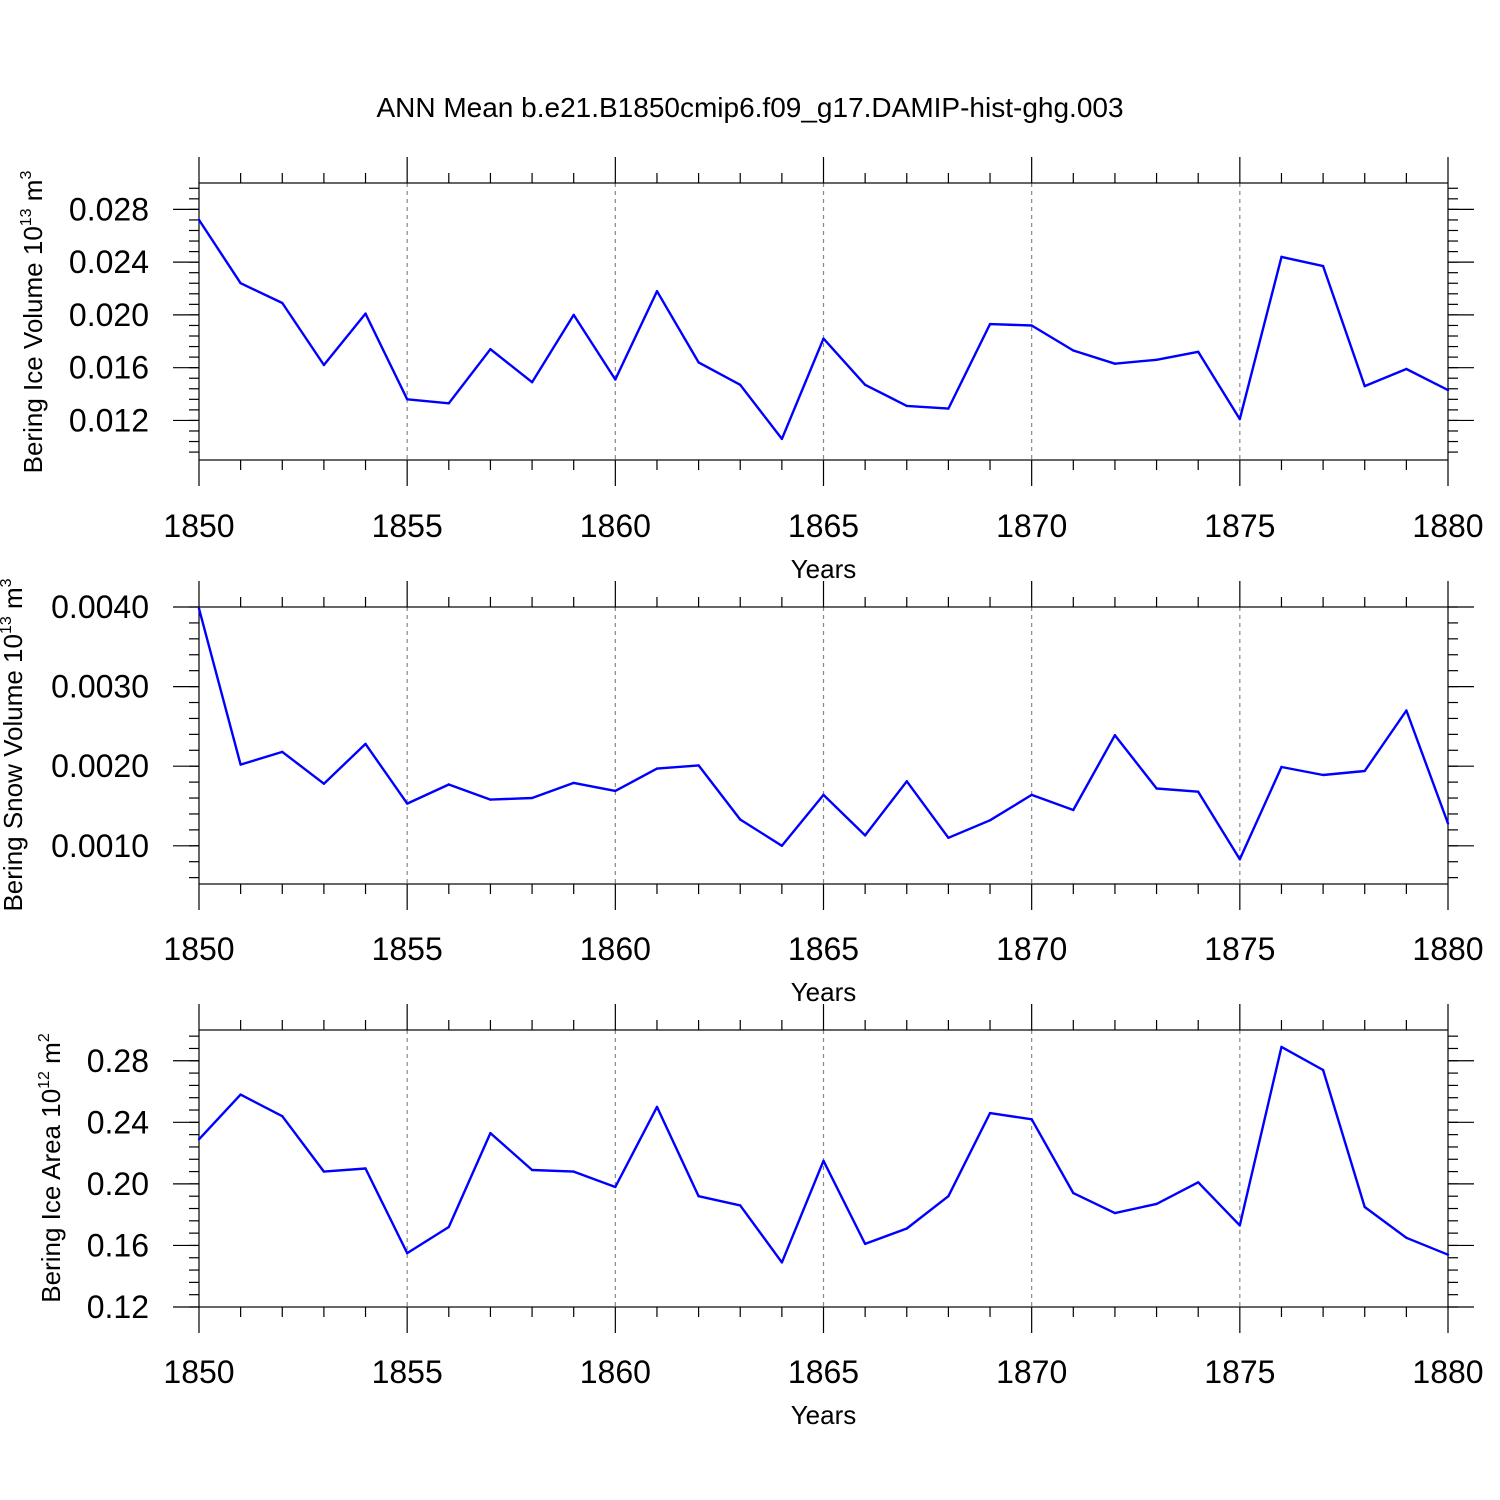 The width and height of the screenshot is (1500, 1500). I want to click on y-tick-label-1: 0.016, so click(109, 368).